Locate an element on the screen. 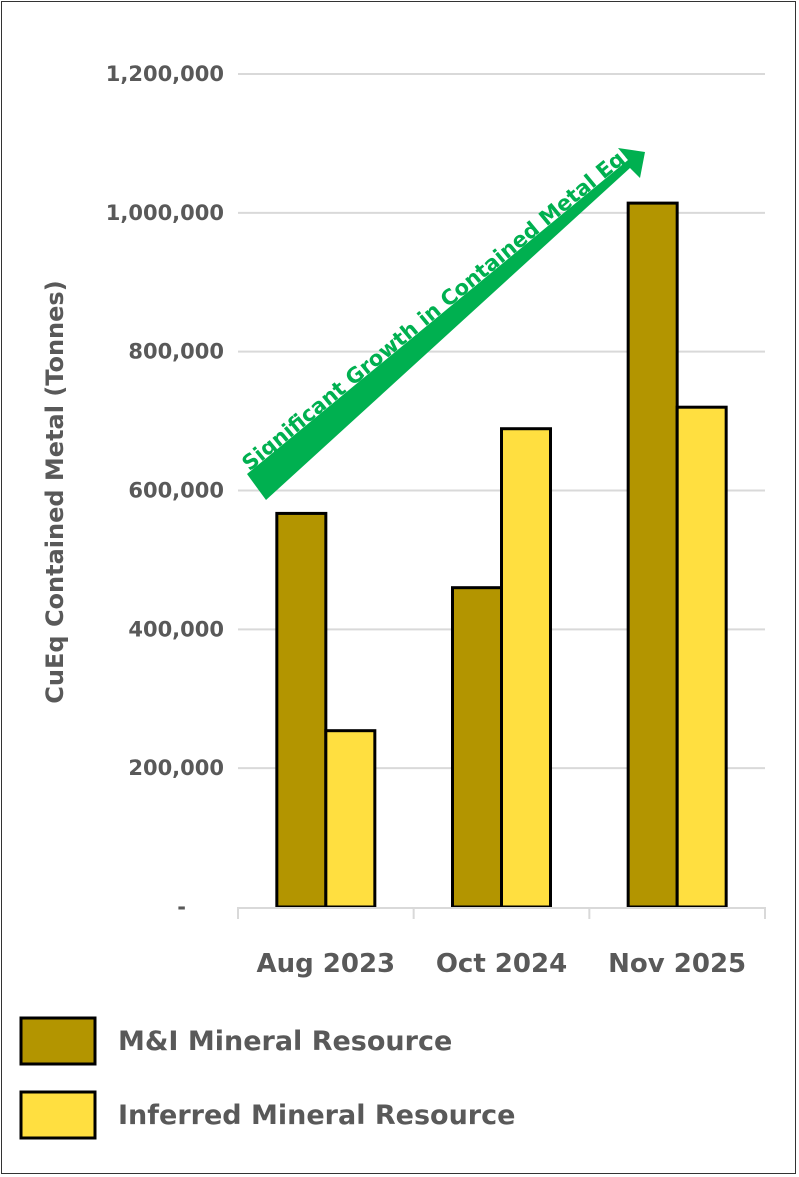 The image size is (799, 1177). y-tick-label: 400,000 is located at coordinates (176, 629).